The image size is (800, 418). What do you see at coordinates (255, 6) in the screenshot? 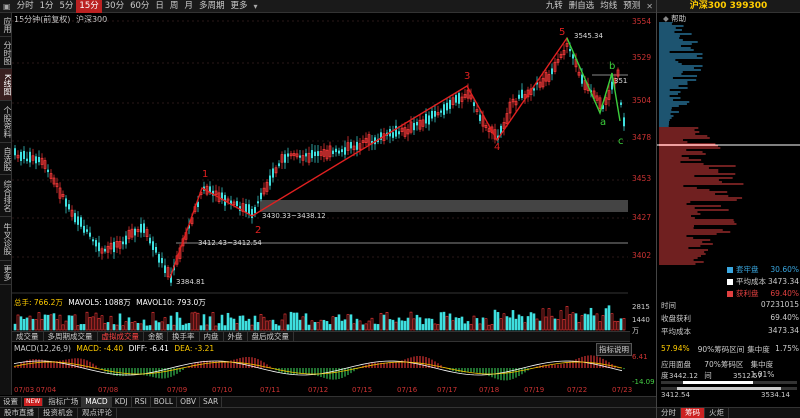
I see `chevron-down-icon: ▾` at bounding box center [255, 6].